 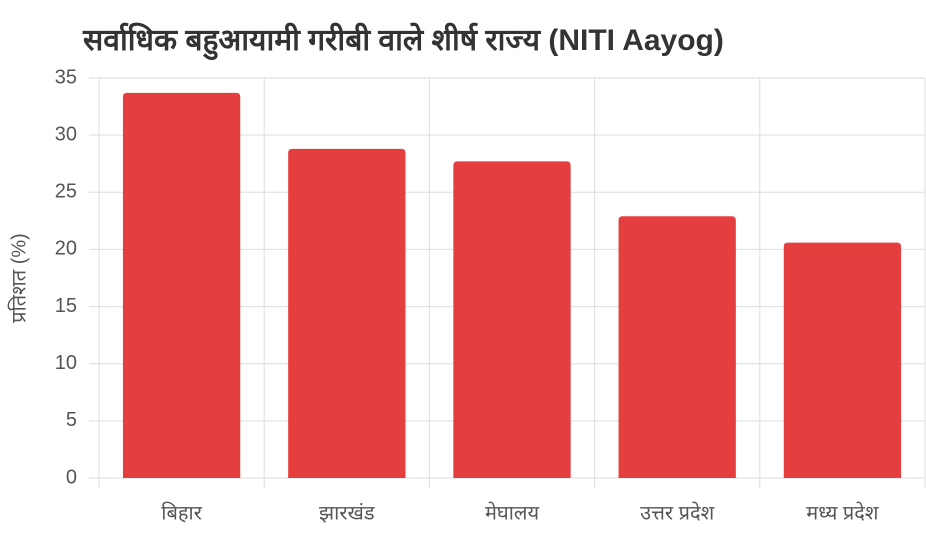 What do you see at coordinates (18, 278) in the screenshot?
I see `y-axis-label: प्रतिशत (%)` at bounding box center [18, 278].